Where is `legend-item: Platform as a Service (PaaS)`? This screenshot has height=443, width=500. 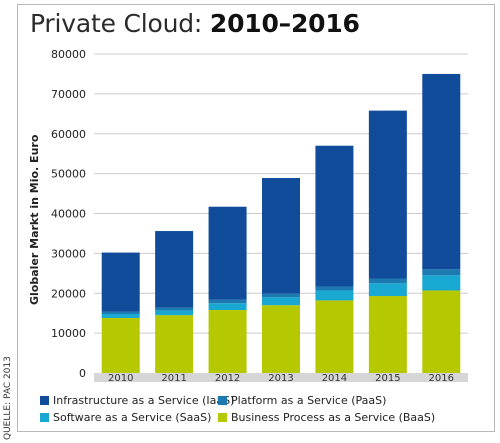 legend-item: Platform as a Service (PaaS) is located at coordinates (302, 400).